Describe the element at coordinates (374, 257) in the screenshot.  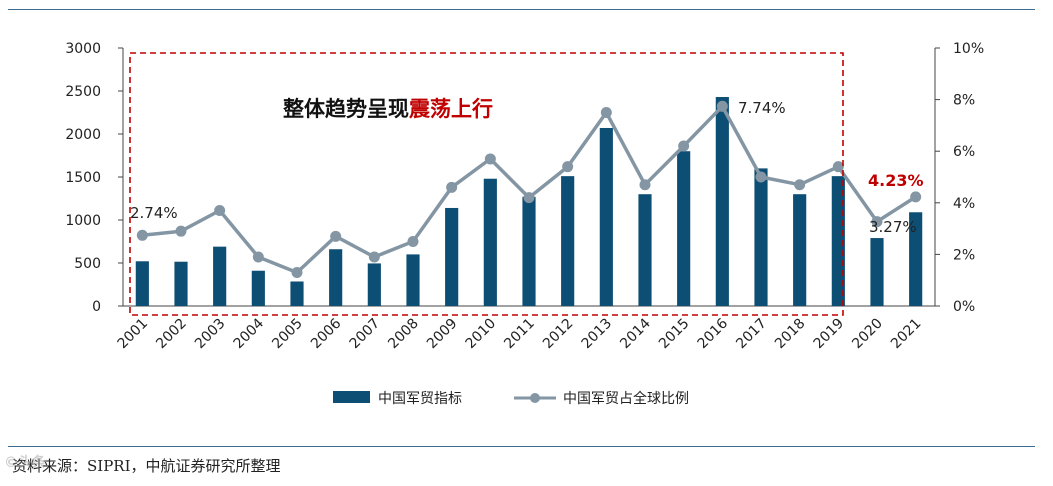
I see `point-2007` at that location.